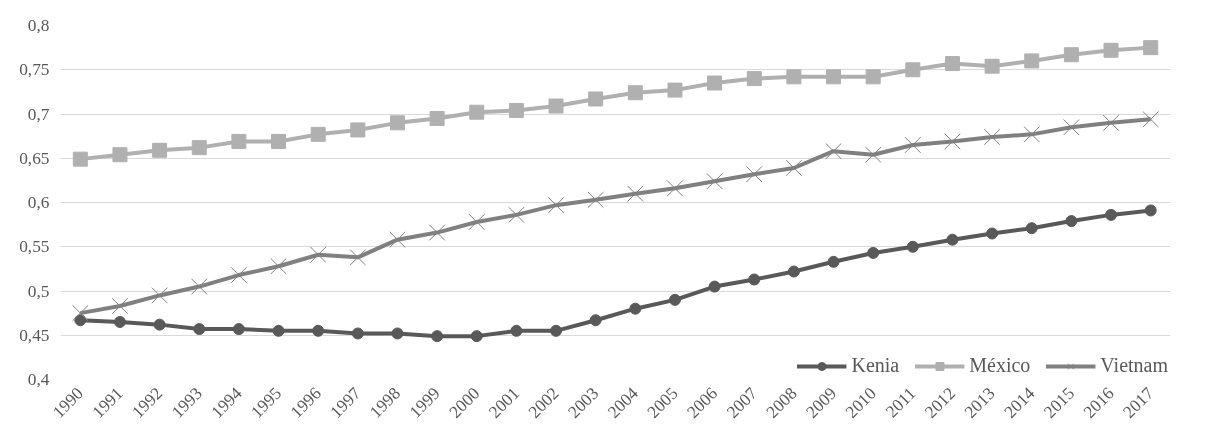 This screenshot has width=1208, height=433. What do you see at coordinates (38, 114) in the screenshot?
I see `y-tick-label: 0,7` at bounding box center [38, 114].